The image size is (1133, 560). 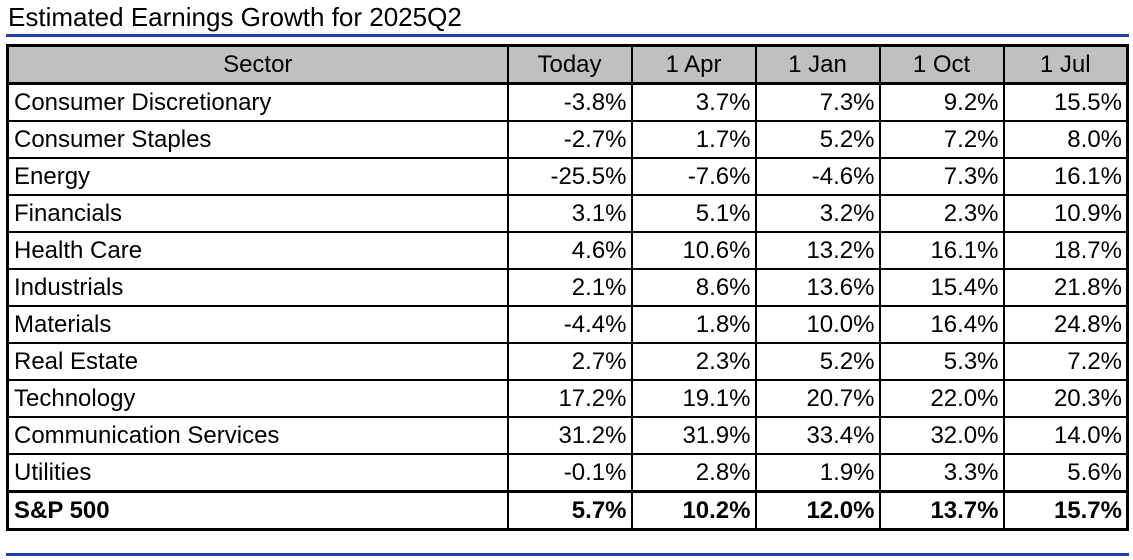 What do you see at coordinates (567, 554) in the screenshot?
I see `bottom-rule` at bounding box center [567, 554].